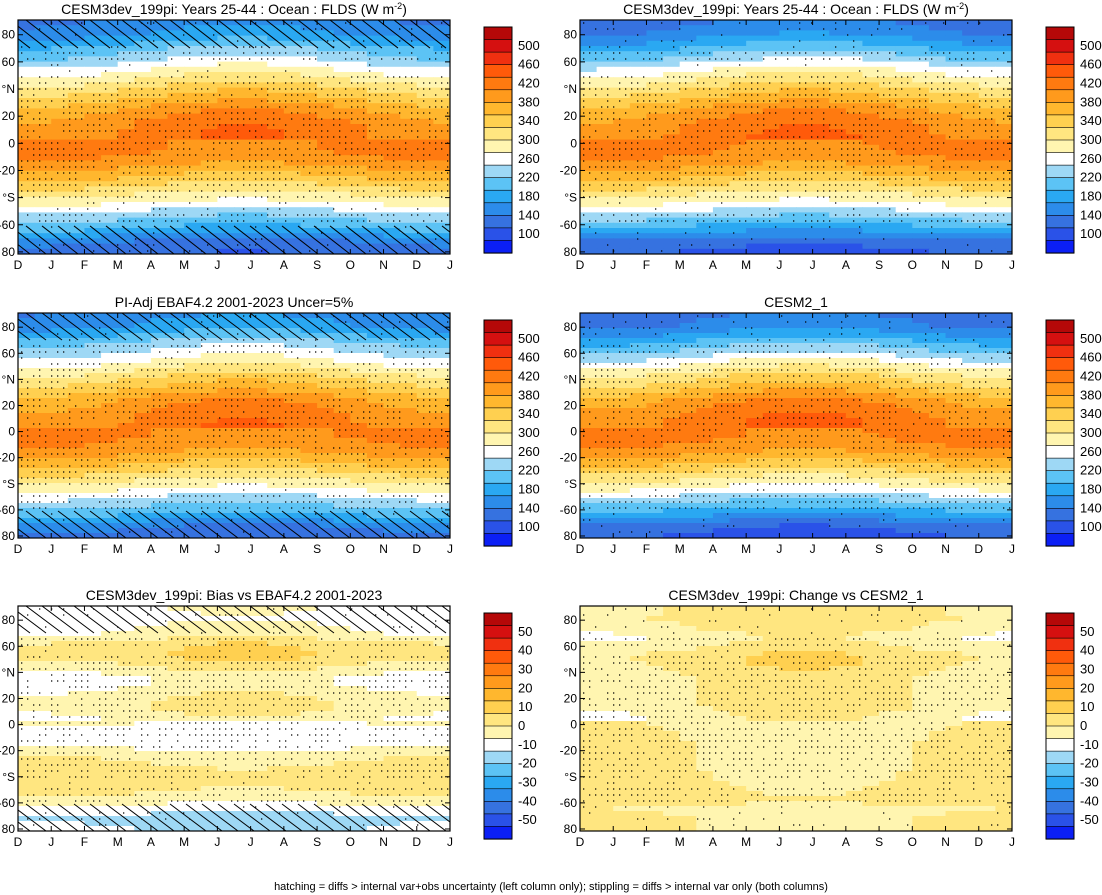 This screenshot has height=895, width=1102. Describe the element at coordinates (1060, 71) in the screenshot. I see `colorbar-swatch` at that location.